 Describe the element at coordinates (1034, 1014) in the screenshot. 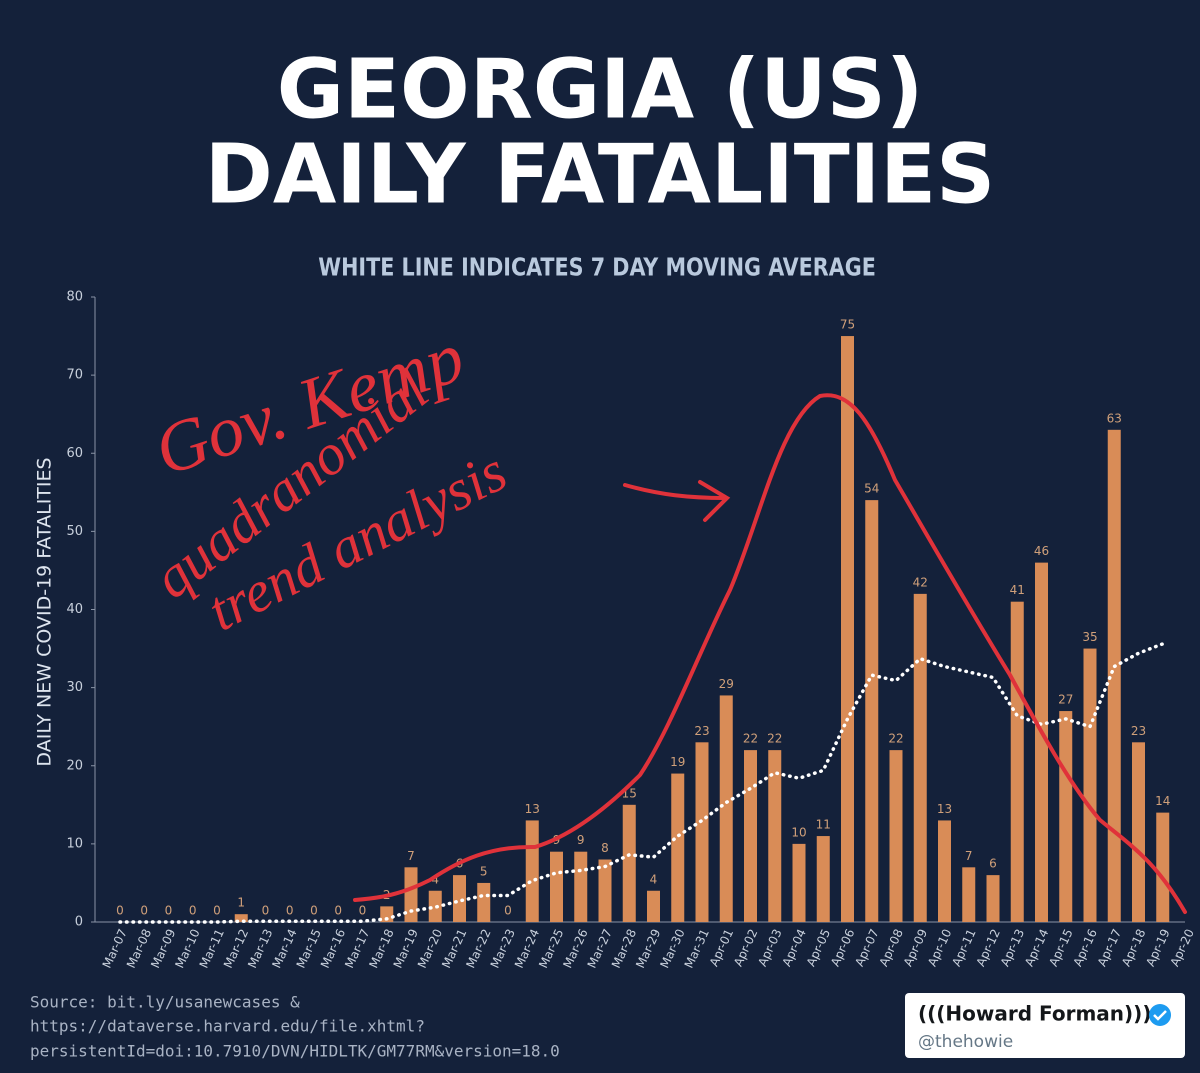

I see `credit-name: (((Howard Forman)))` at that location.